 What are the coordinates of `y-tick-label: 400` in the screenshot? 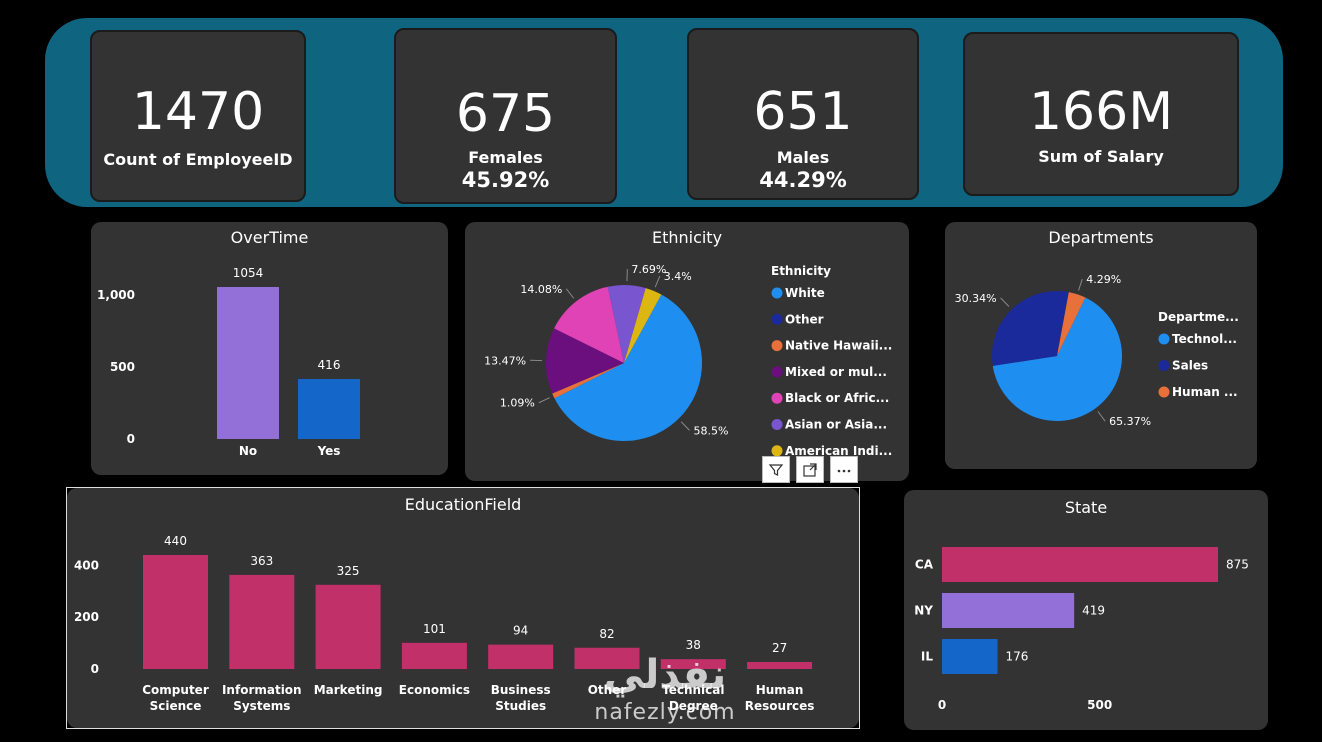 It's located at (86, 565).